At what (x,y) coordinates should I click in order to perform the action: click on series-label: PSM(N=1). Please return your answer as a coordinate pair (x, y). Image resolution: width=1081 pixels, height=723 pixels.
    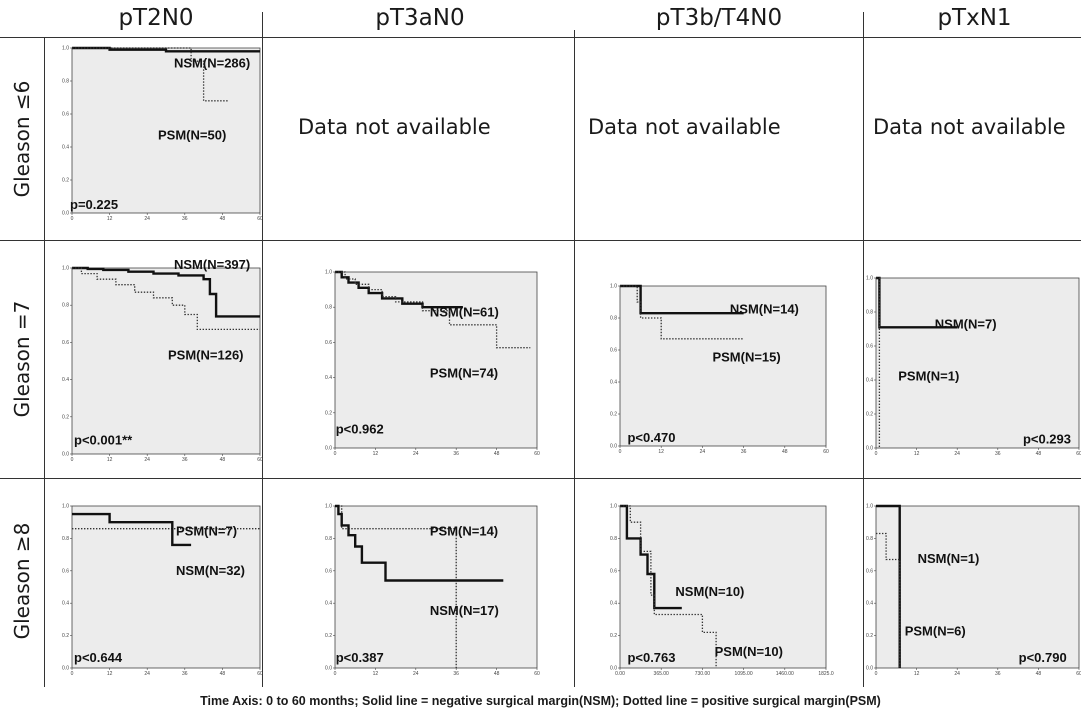
    Looking at the image, I should click on (928, 376).